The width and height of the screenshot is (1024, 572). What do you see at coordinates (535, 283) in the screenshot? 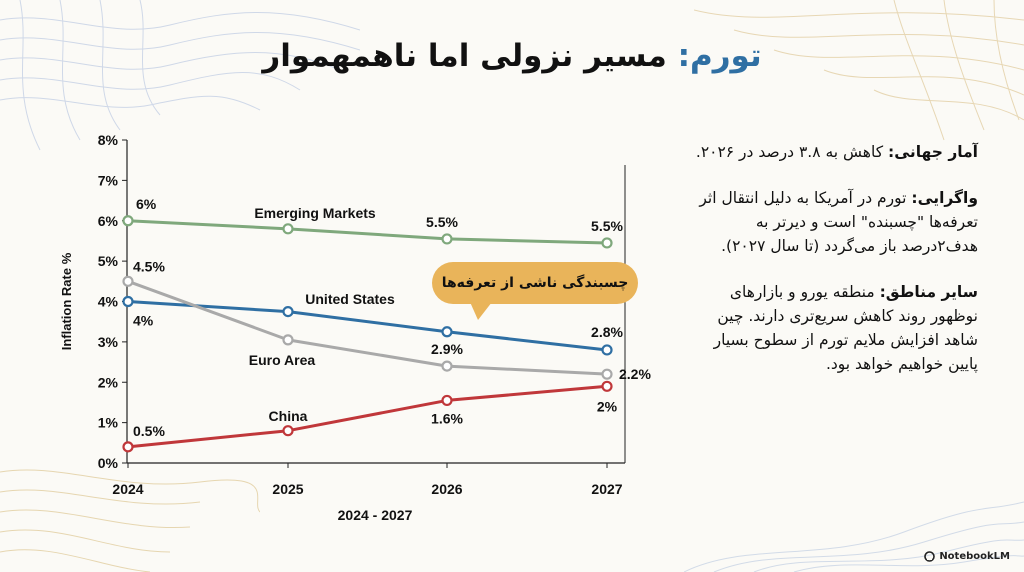
I see `tariff-stickiness-callout: چسبندگی ناشی از تعرفه‌ها` at bounding box center [535, 283].